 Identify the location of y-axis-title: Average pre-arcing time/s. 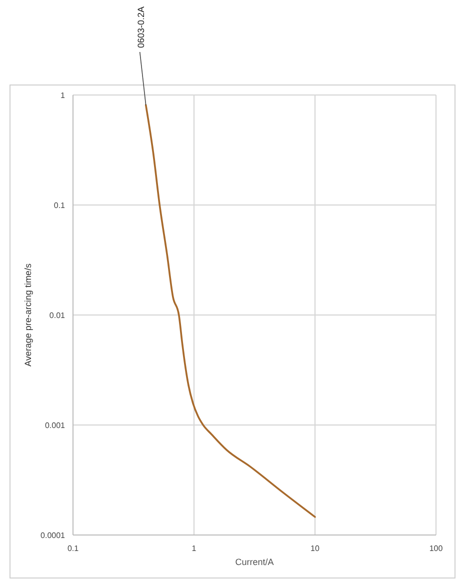
(28, 314).